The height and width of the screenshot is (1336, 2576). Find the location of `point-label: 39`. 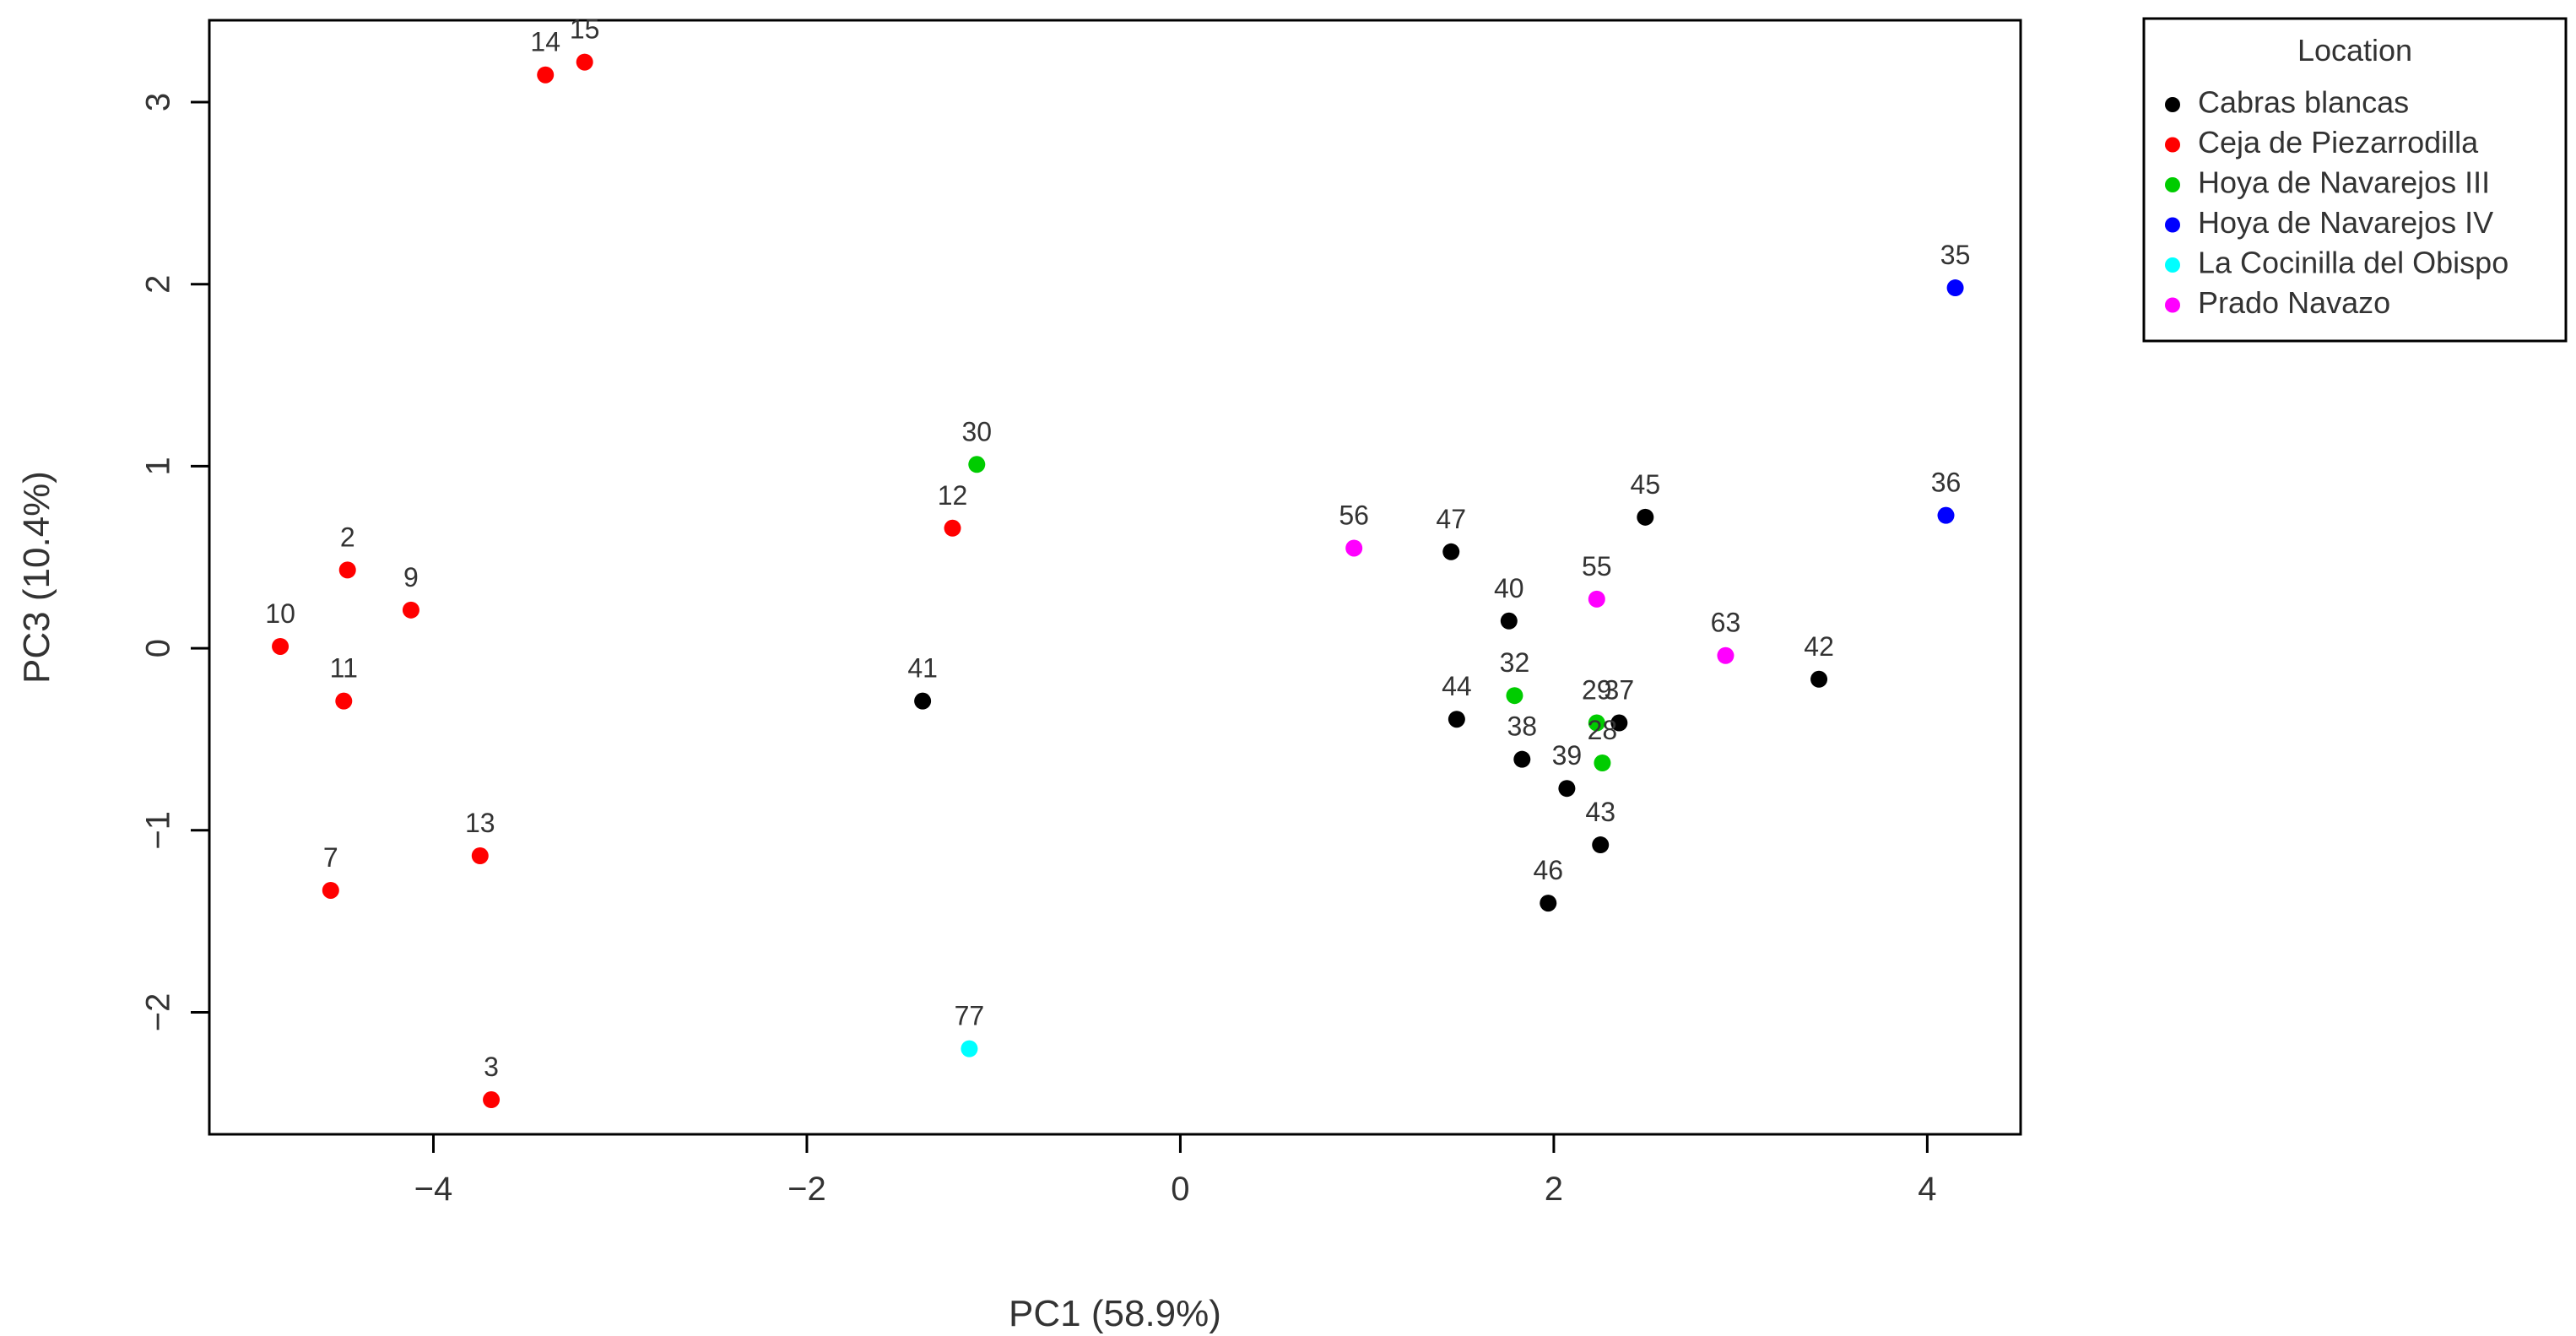

point-label: 39 is located at coordinates (1567, 755).